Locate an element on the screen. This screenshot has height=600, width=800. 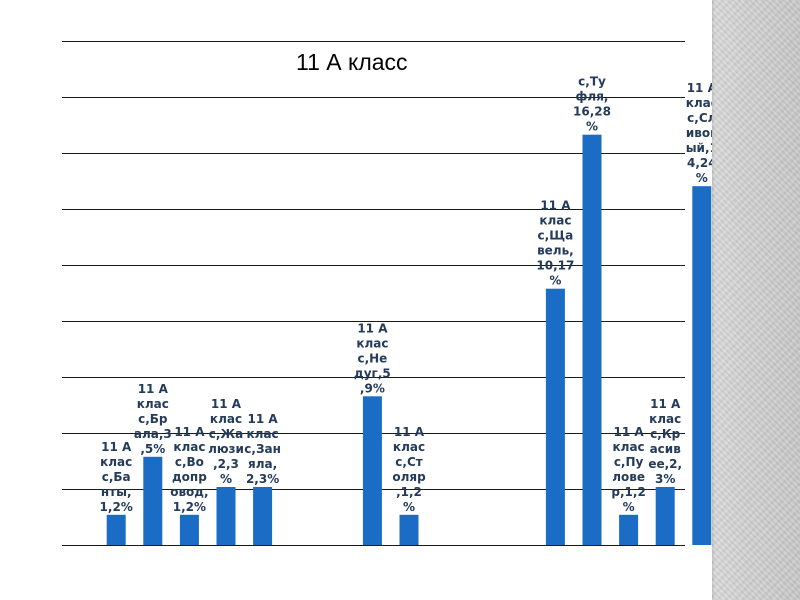
chart-title: 11 А класс is located at coordinates (352, 62).